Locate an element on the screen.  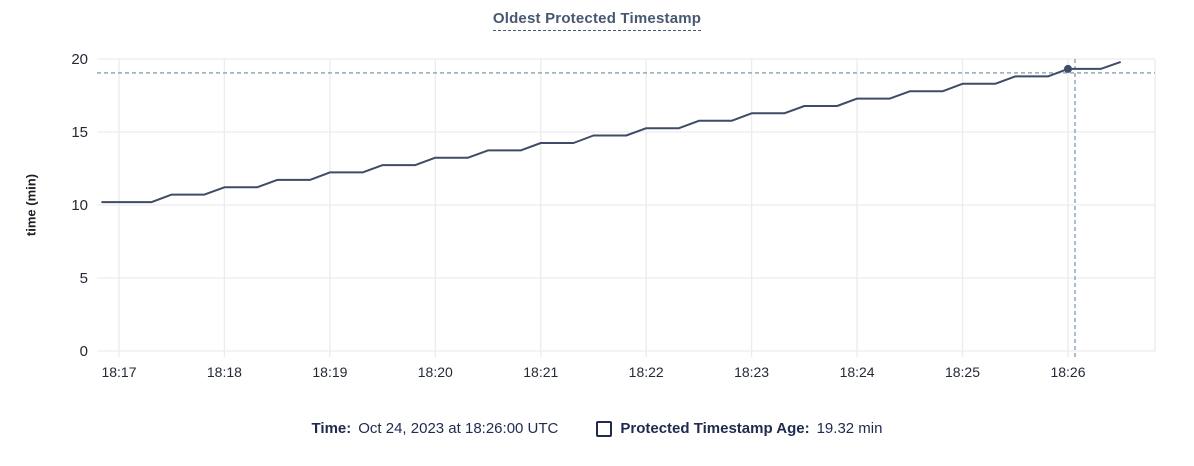
legend-series-value: 19.32 min is located at coordinates (849, 428).